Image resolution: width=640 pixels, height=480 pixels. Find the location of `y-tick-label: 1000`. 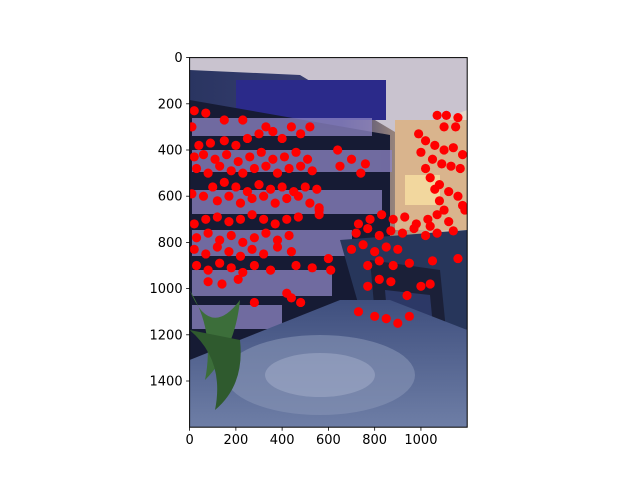

y-tick-label: 1000 is located at coordinates (166, 289).